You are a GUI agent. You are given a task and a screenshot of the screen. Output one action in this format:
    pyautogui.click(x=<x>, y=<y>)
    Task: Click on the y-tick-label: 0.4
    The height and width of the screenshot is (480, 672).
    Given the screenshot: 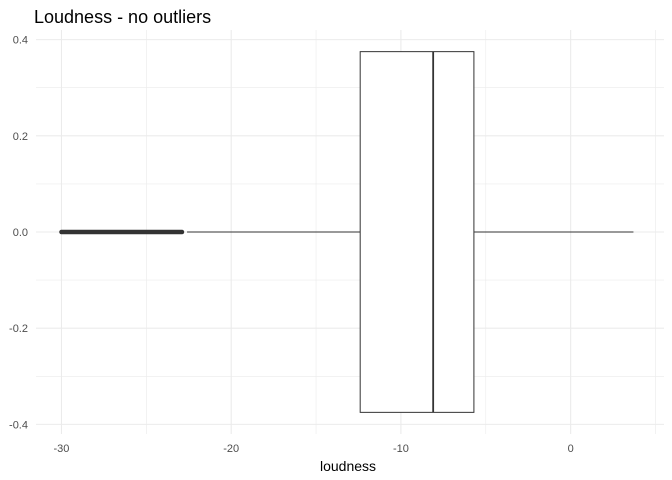 What is the action you would take?
    pyautogui.click(x=20, y=41)
    